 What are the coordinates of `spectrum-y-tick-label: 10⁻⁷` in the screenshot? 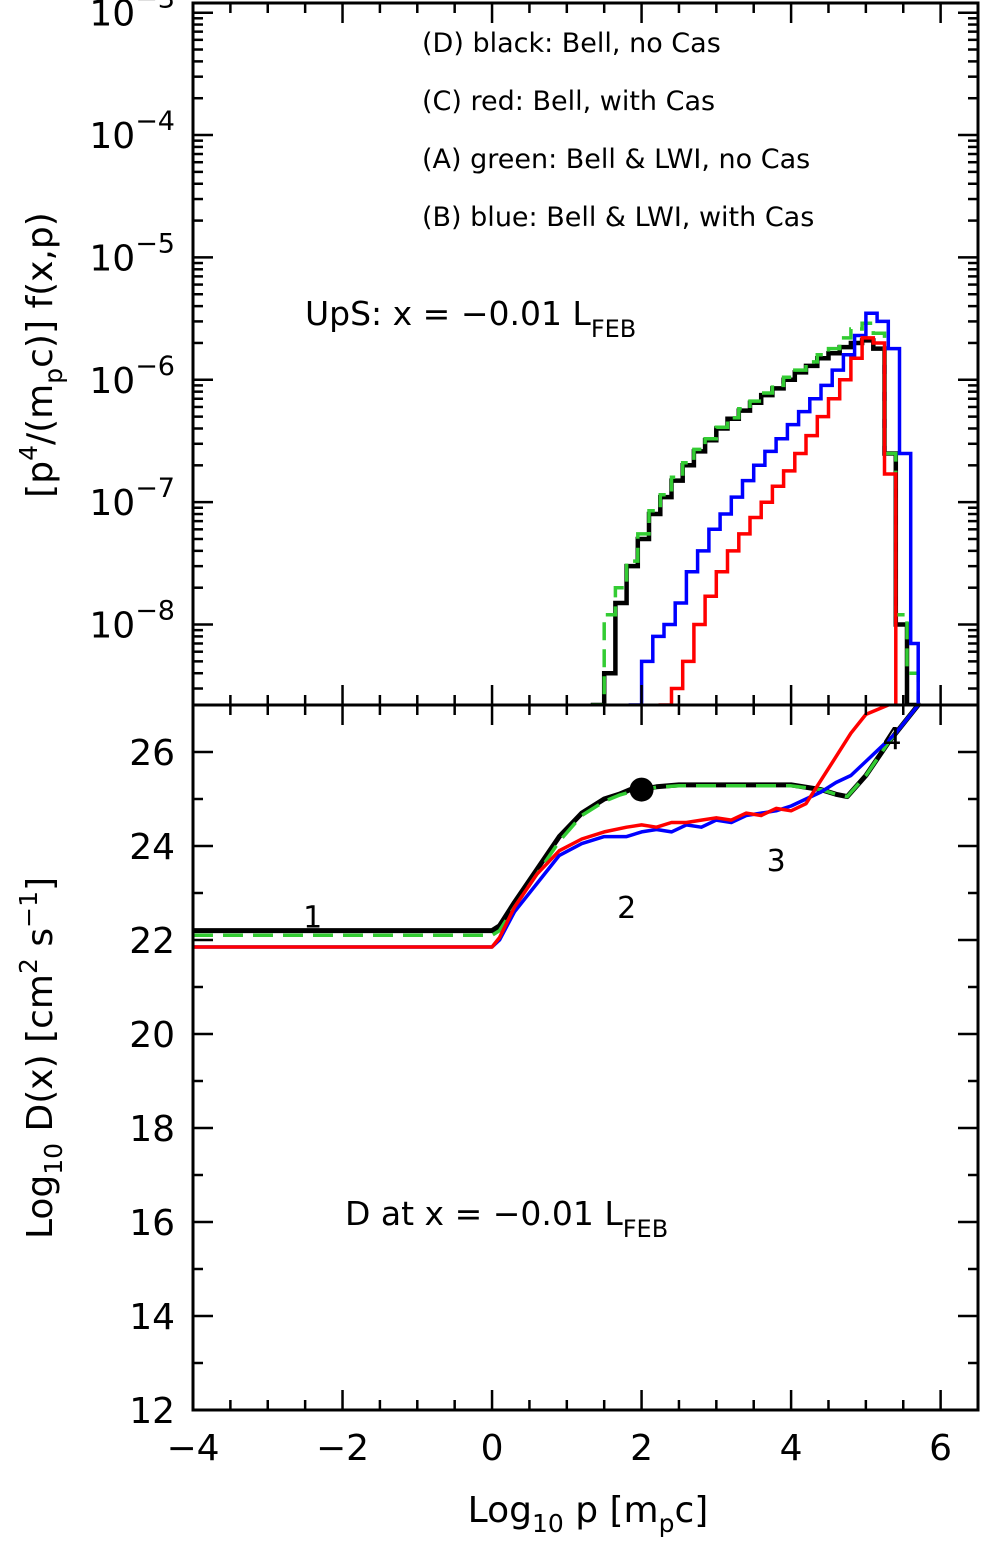 It's located at (132, 498).